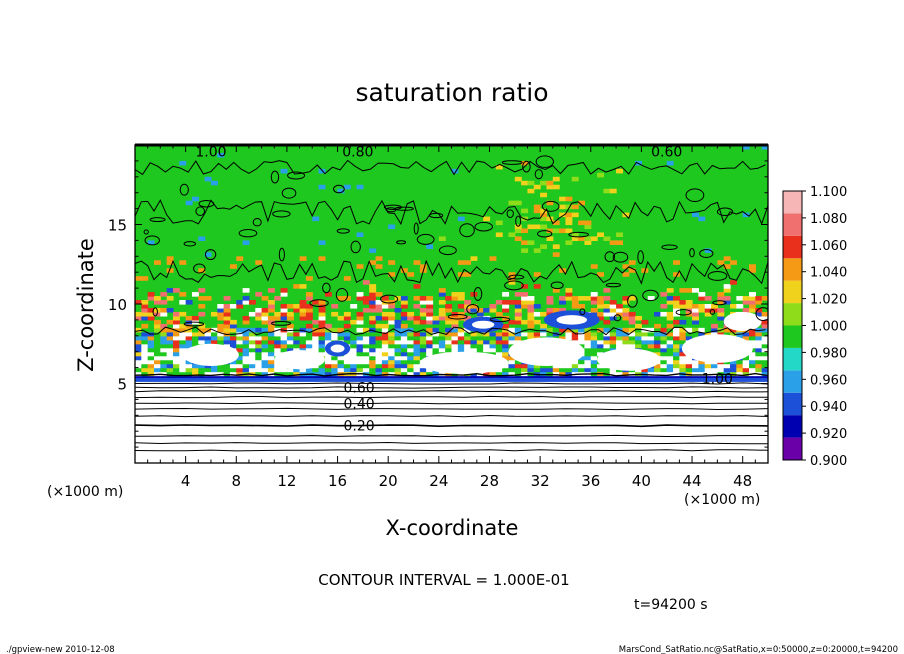 The image size is (904, 654). Describe the element at coordinates (358, 404) in the screenshot. I see `contour-label: 0.40` at that location.